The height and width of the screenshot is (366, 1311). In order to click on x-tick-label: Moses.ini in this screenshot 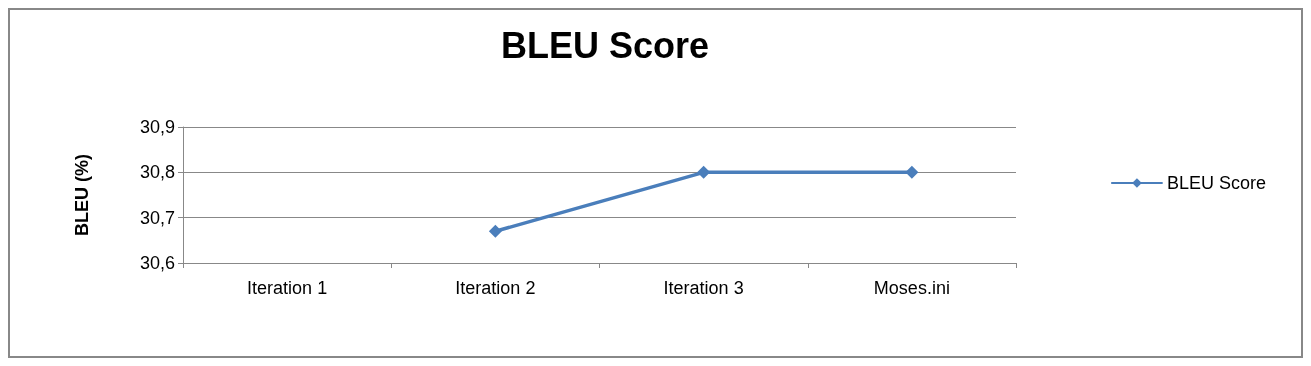, I will do `click(911, 288)`.